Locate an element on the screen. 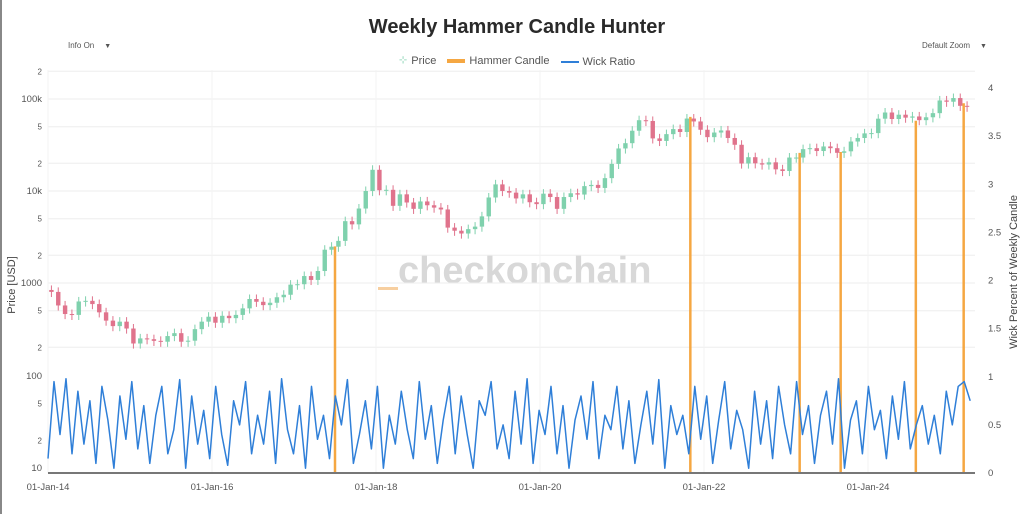  right-axis-label: Wick Percent of Weekly Candle is located at coordinates (1014, 272).